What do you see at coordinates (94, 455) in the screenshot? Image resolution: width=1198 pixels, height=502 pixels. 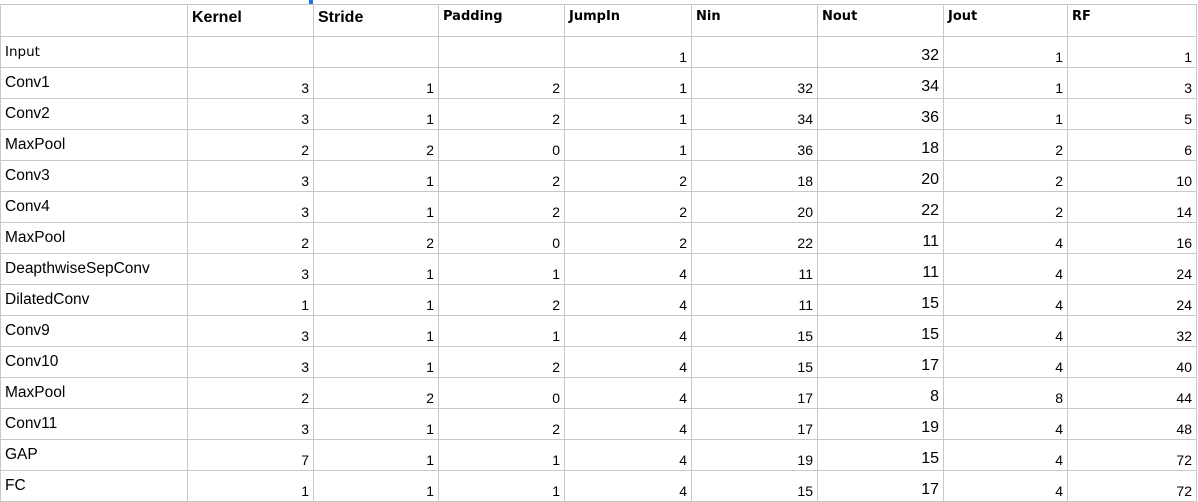 I see `row-label-cell: GAP` at bounding box center [94, 455].